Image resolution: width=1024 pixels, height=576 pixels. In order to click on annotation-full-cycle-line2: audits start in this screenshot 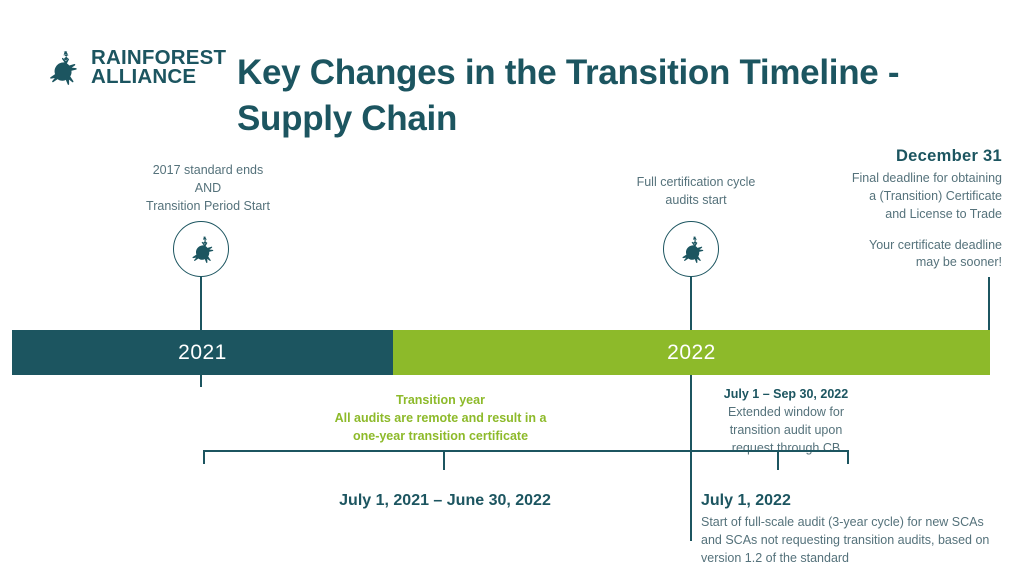, I will do `click(696, 199)`.